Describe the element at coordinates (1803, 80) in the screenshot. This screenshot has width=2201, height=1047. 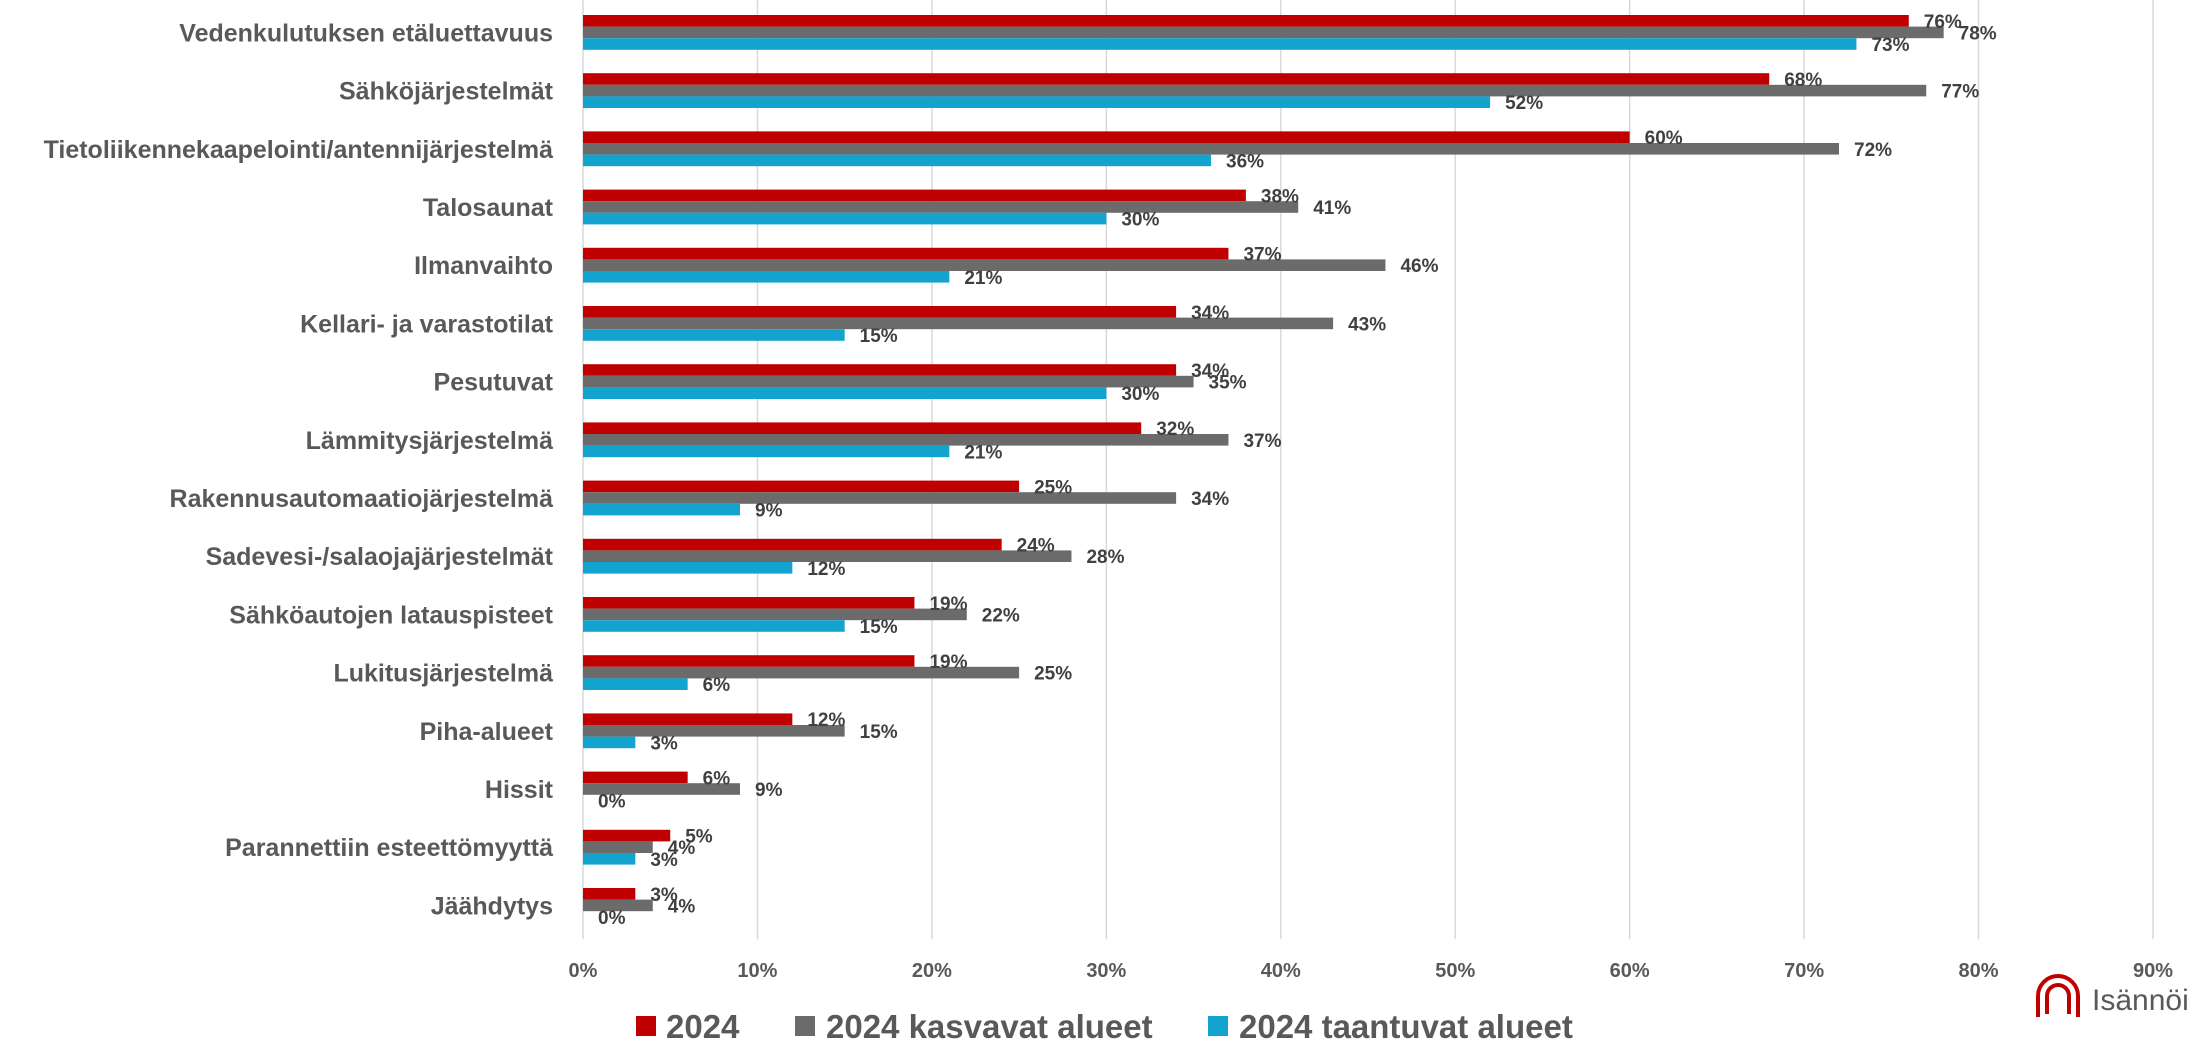
I see `data-label: 68%` at that location.